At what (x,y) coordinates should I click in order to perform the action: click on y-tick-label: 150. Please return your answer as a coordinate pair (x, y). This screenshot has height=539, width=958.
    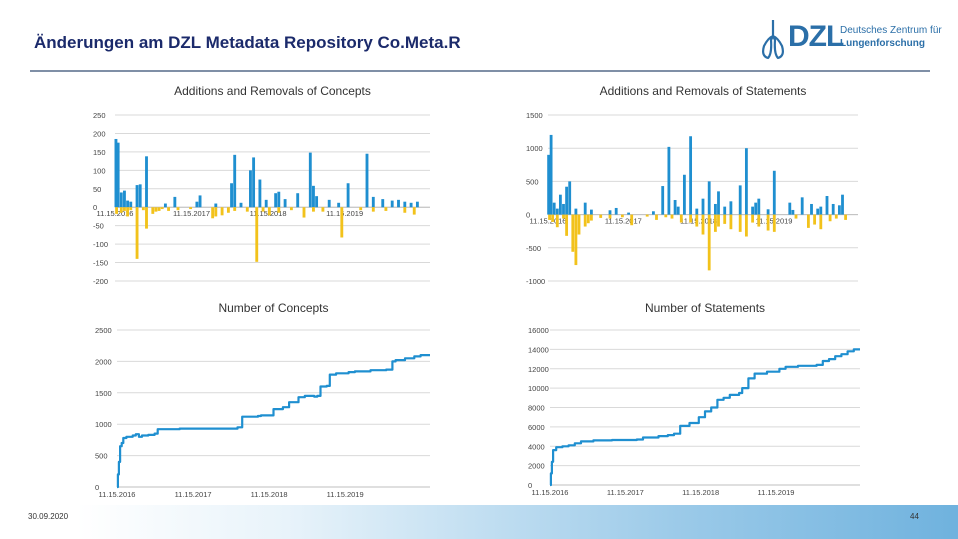
    Looking at the image, I should click on (99, 152).